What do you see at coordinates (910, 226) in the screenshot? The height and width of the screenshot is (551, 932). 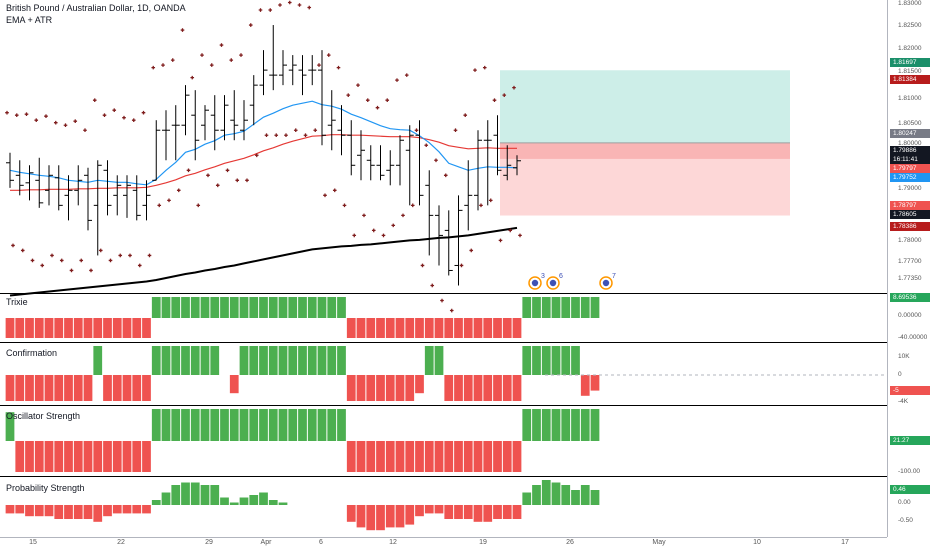 I see `price-badge: 1.78386` at bounding box center [910, 226].